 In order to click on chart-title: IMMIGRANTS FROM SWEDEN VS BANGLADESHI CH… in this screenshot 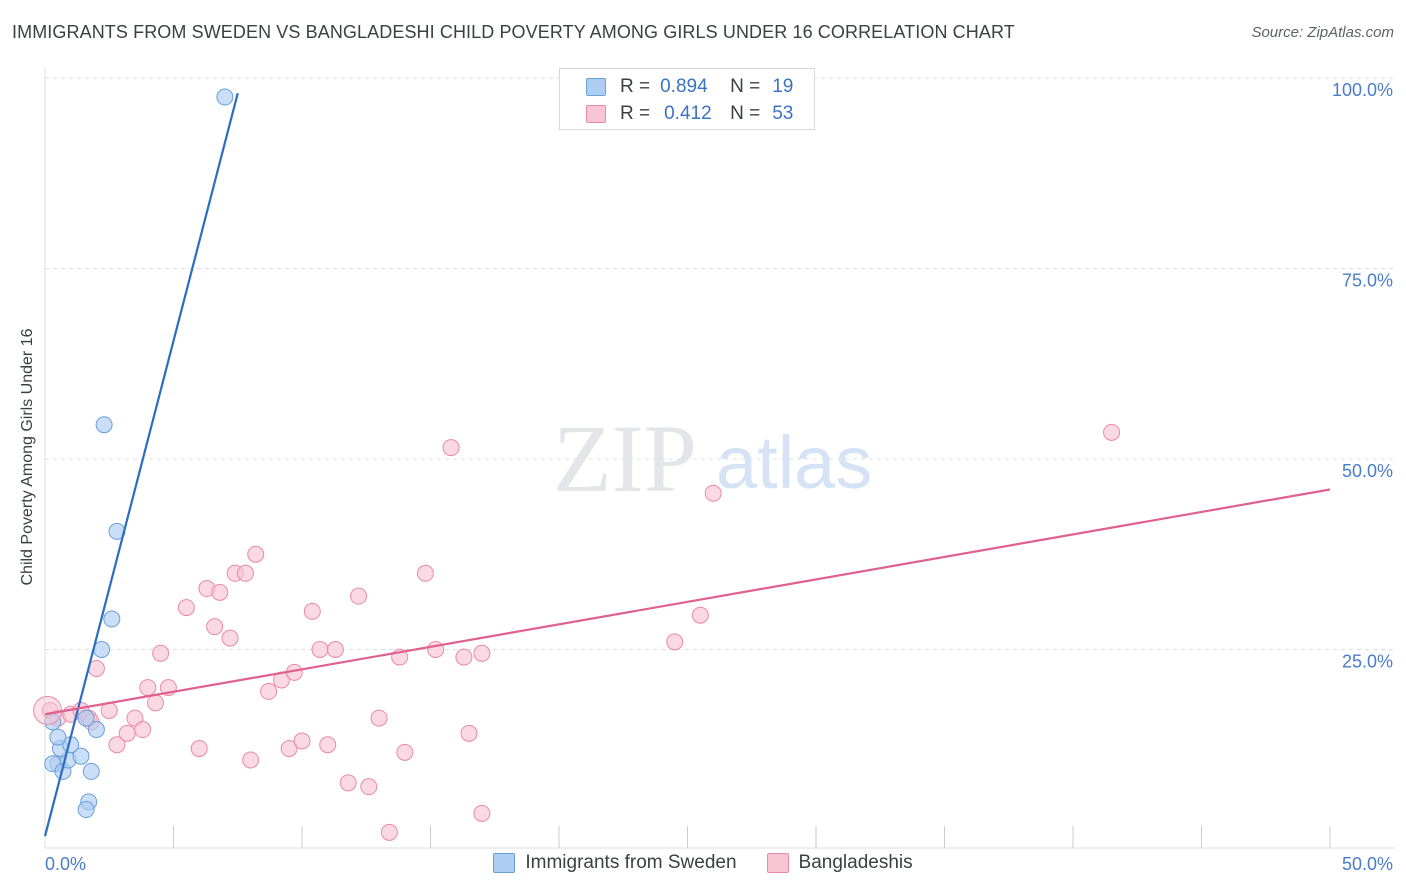, I will do `click(513, 32)`.